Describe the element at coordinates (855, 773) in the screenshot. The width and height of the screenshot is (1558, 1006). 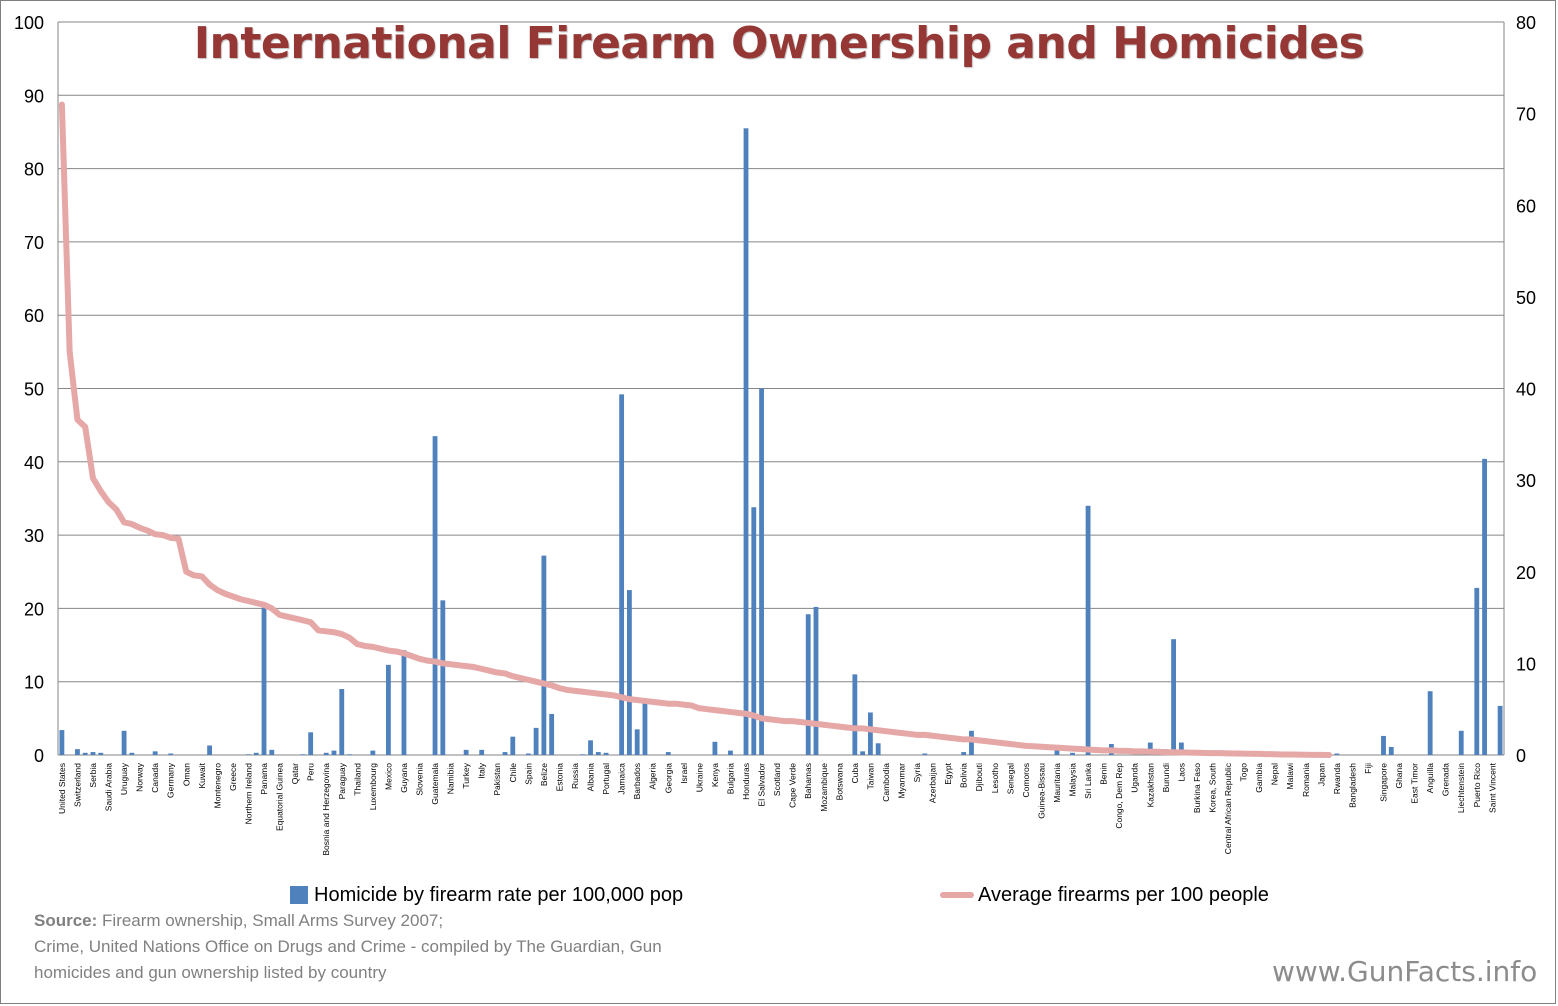
I see `x-tick-label: Cuba` at that location.